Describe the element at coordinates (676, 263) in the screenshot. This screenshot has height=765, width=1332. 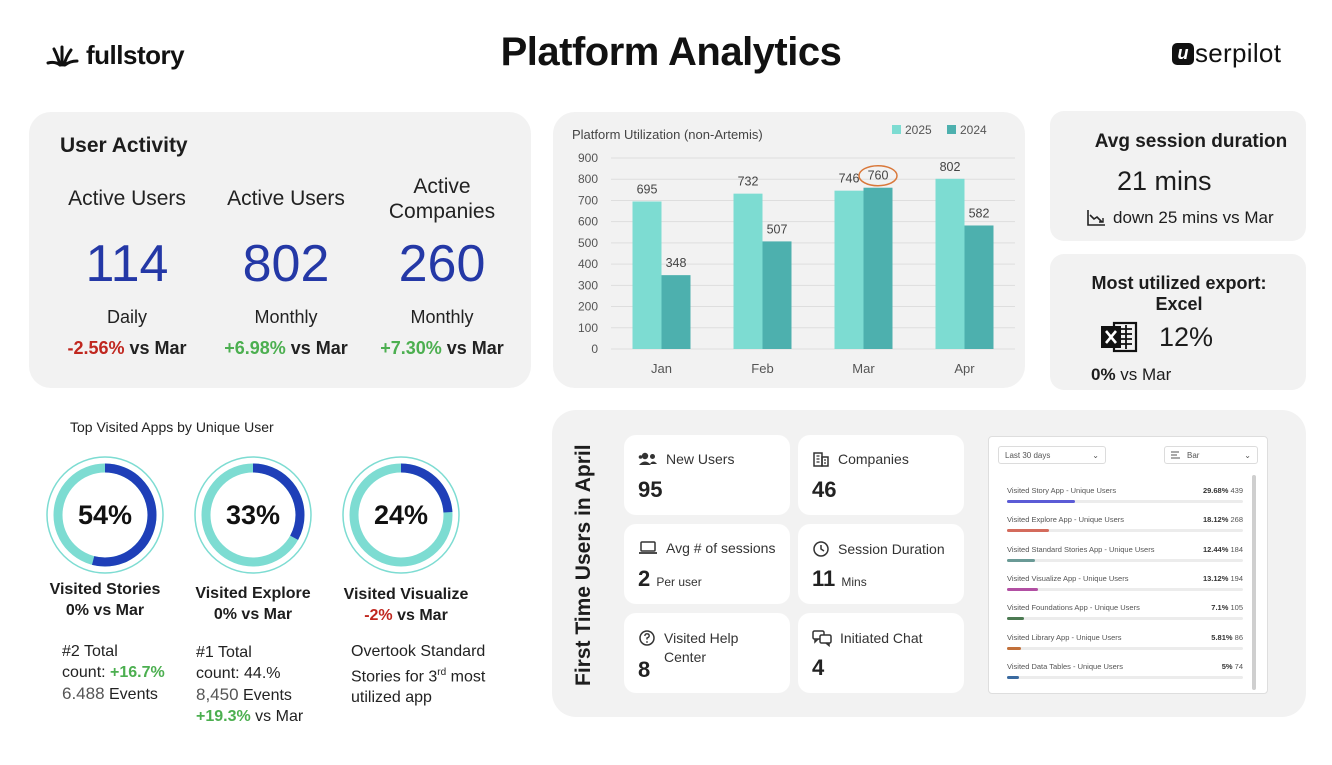
I see `data-label: 348` at that location.